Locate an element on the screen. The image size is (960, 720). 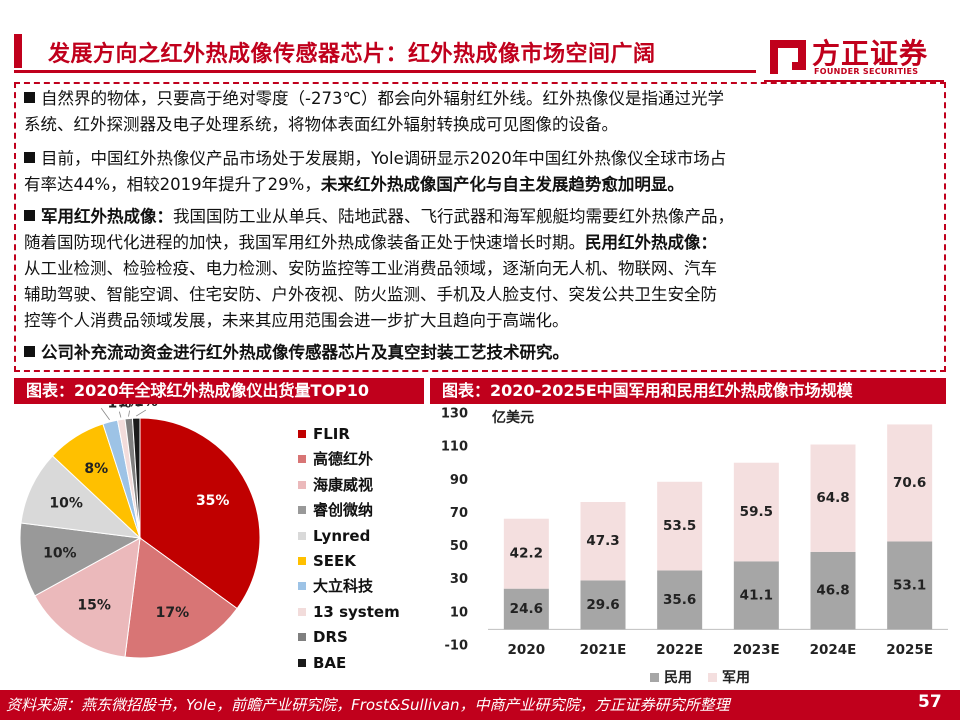
pie-legend-item: FLIR is located at coordinates (349, 436).